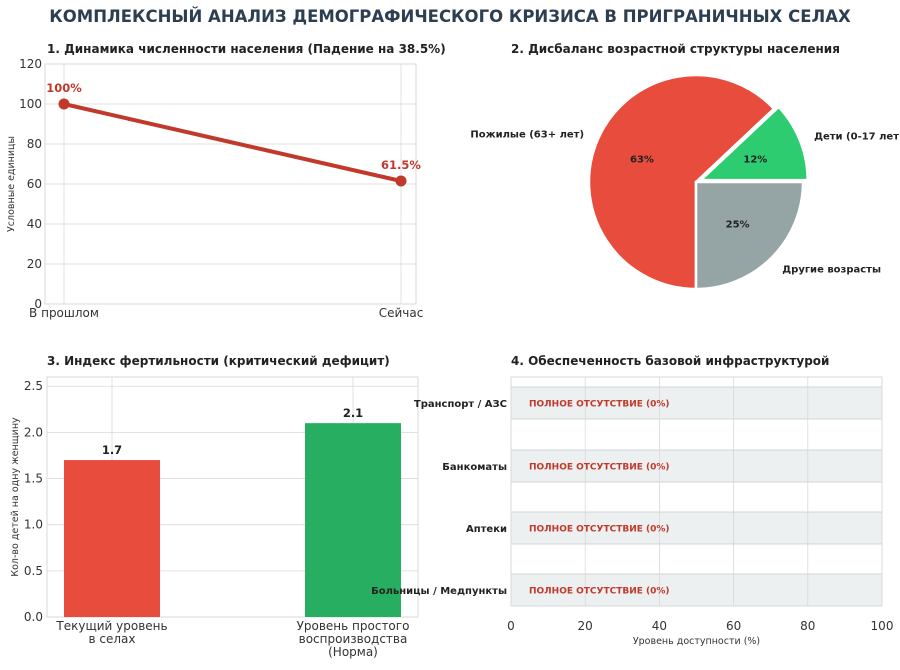 The image size is (900, 670). What do you see at coordinates (659, 626) in the screenshot?
I see `chart4-xtick-label: 40` at bounding box center [659, 626].